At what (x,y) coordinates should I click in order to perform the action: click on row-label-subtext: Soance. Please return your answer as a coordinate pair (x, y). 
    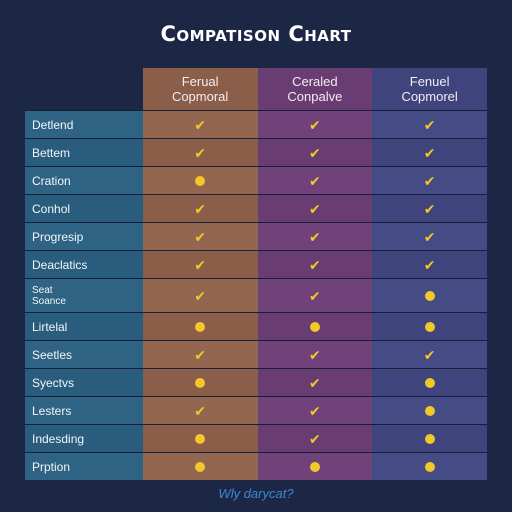
    Looking at the image, I should click on (49, 301).